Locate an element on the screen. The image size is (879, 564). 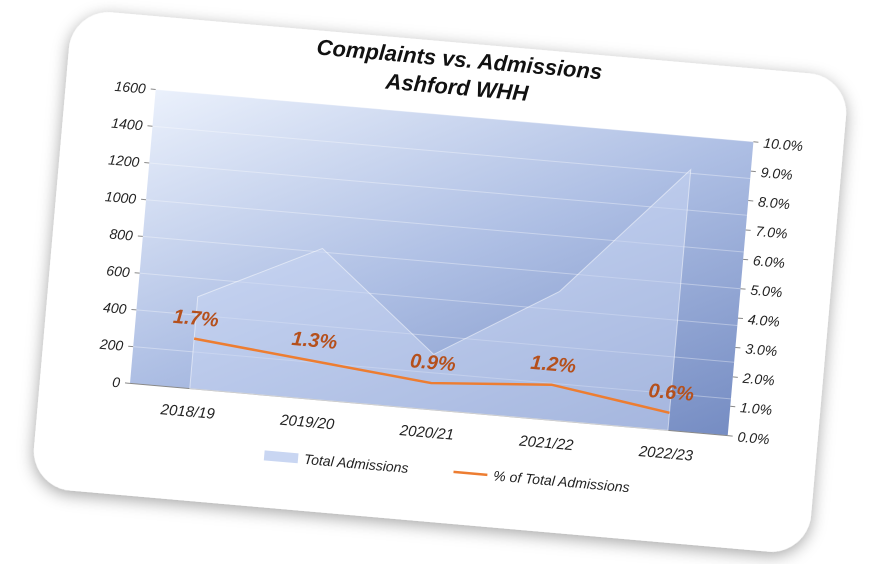
y2-tick-label: 3.0% is located at coordinates (761, 349).